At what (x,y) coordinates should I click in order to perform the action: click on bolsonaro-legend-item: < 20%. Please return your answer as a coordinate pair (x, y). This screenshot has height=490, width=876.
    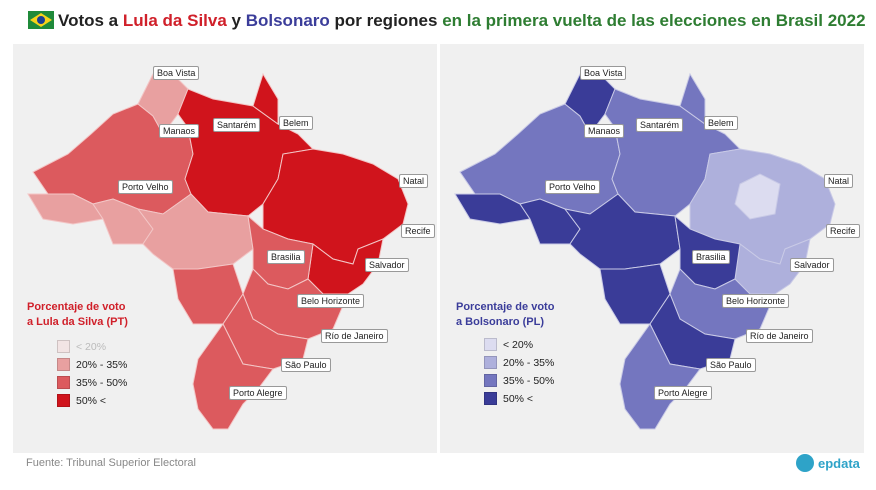
    Looking at the image, I should click on (508, 344).